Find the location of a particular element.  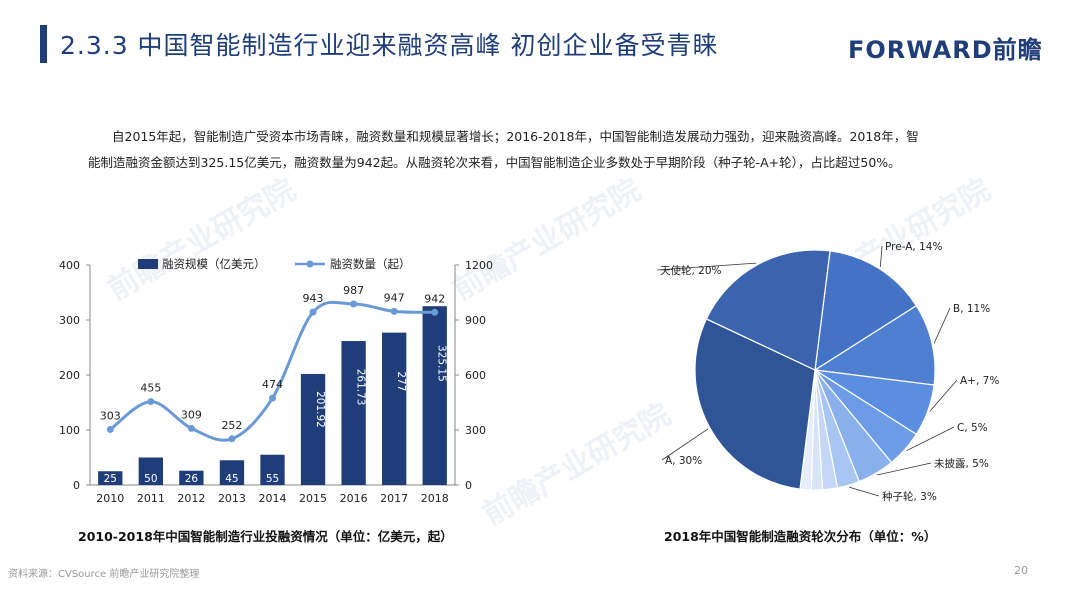

bar-value-label: 55 is located at coordinates (272, 479).